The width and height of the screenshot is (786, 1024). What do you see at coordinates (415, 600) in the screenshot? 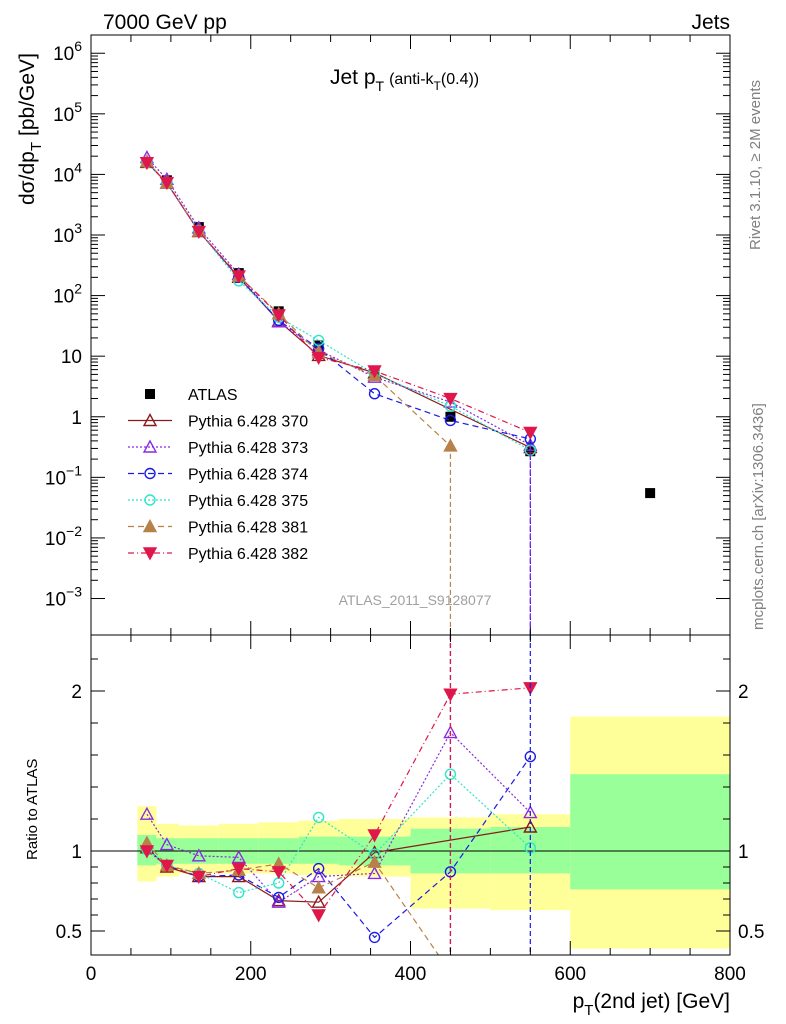
I see `analysis-id: ATLAS_2011_S9128077` at bounding box center [415, 600].